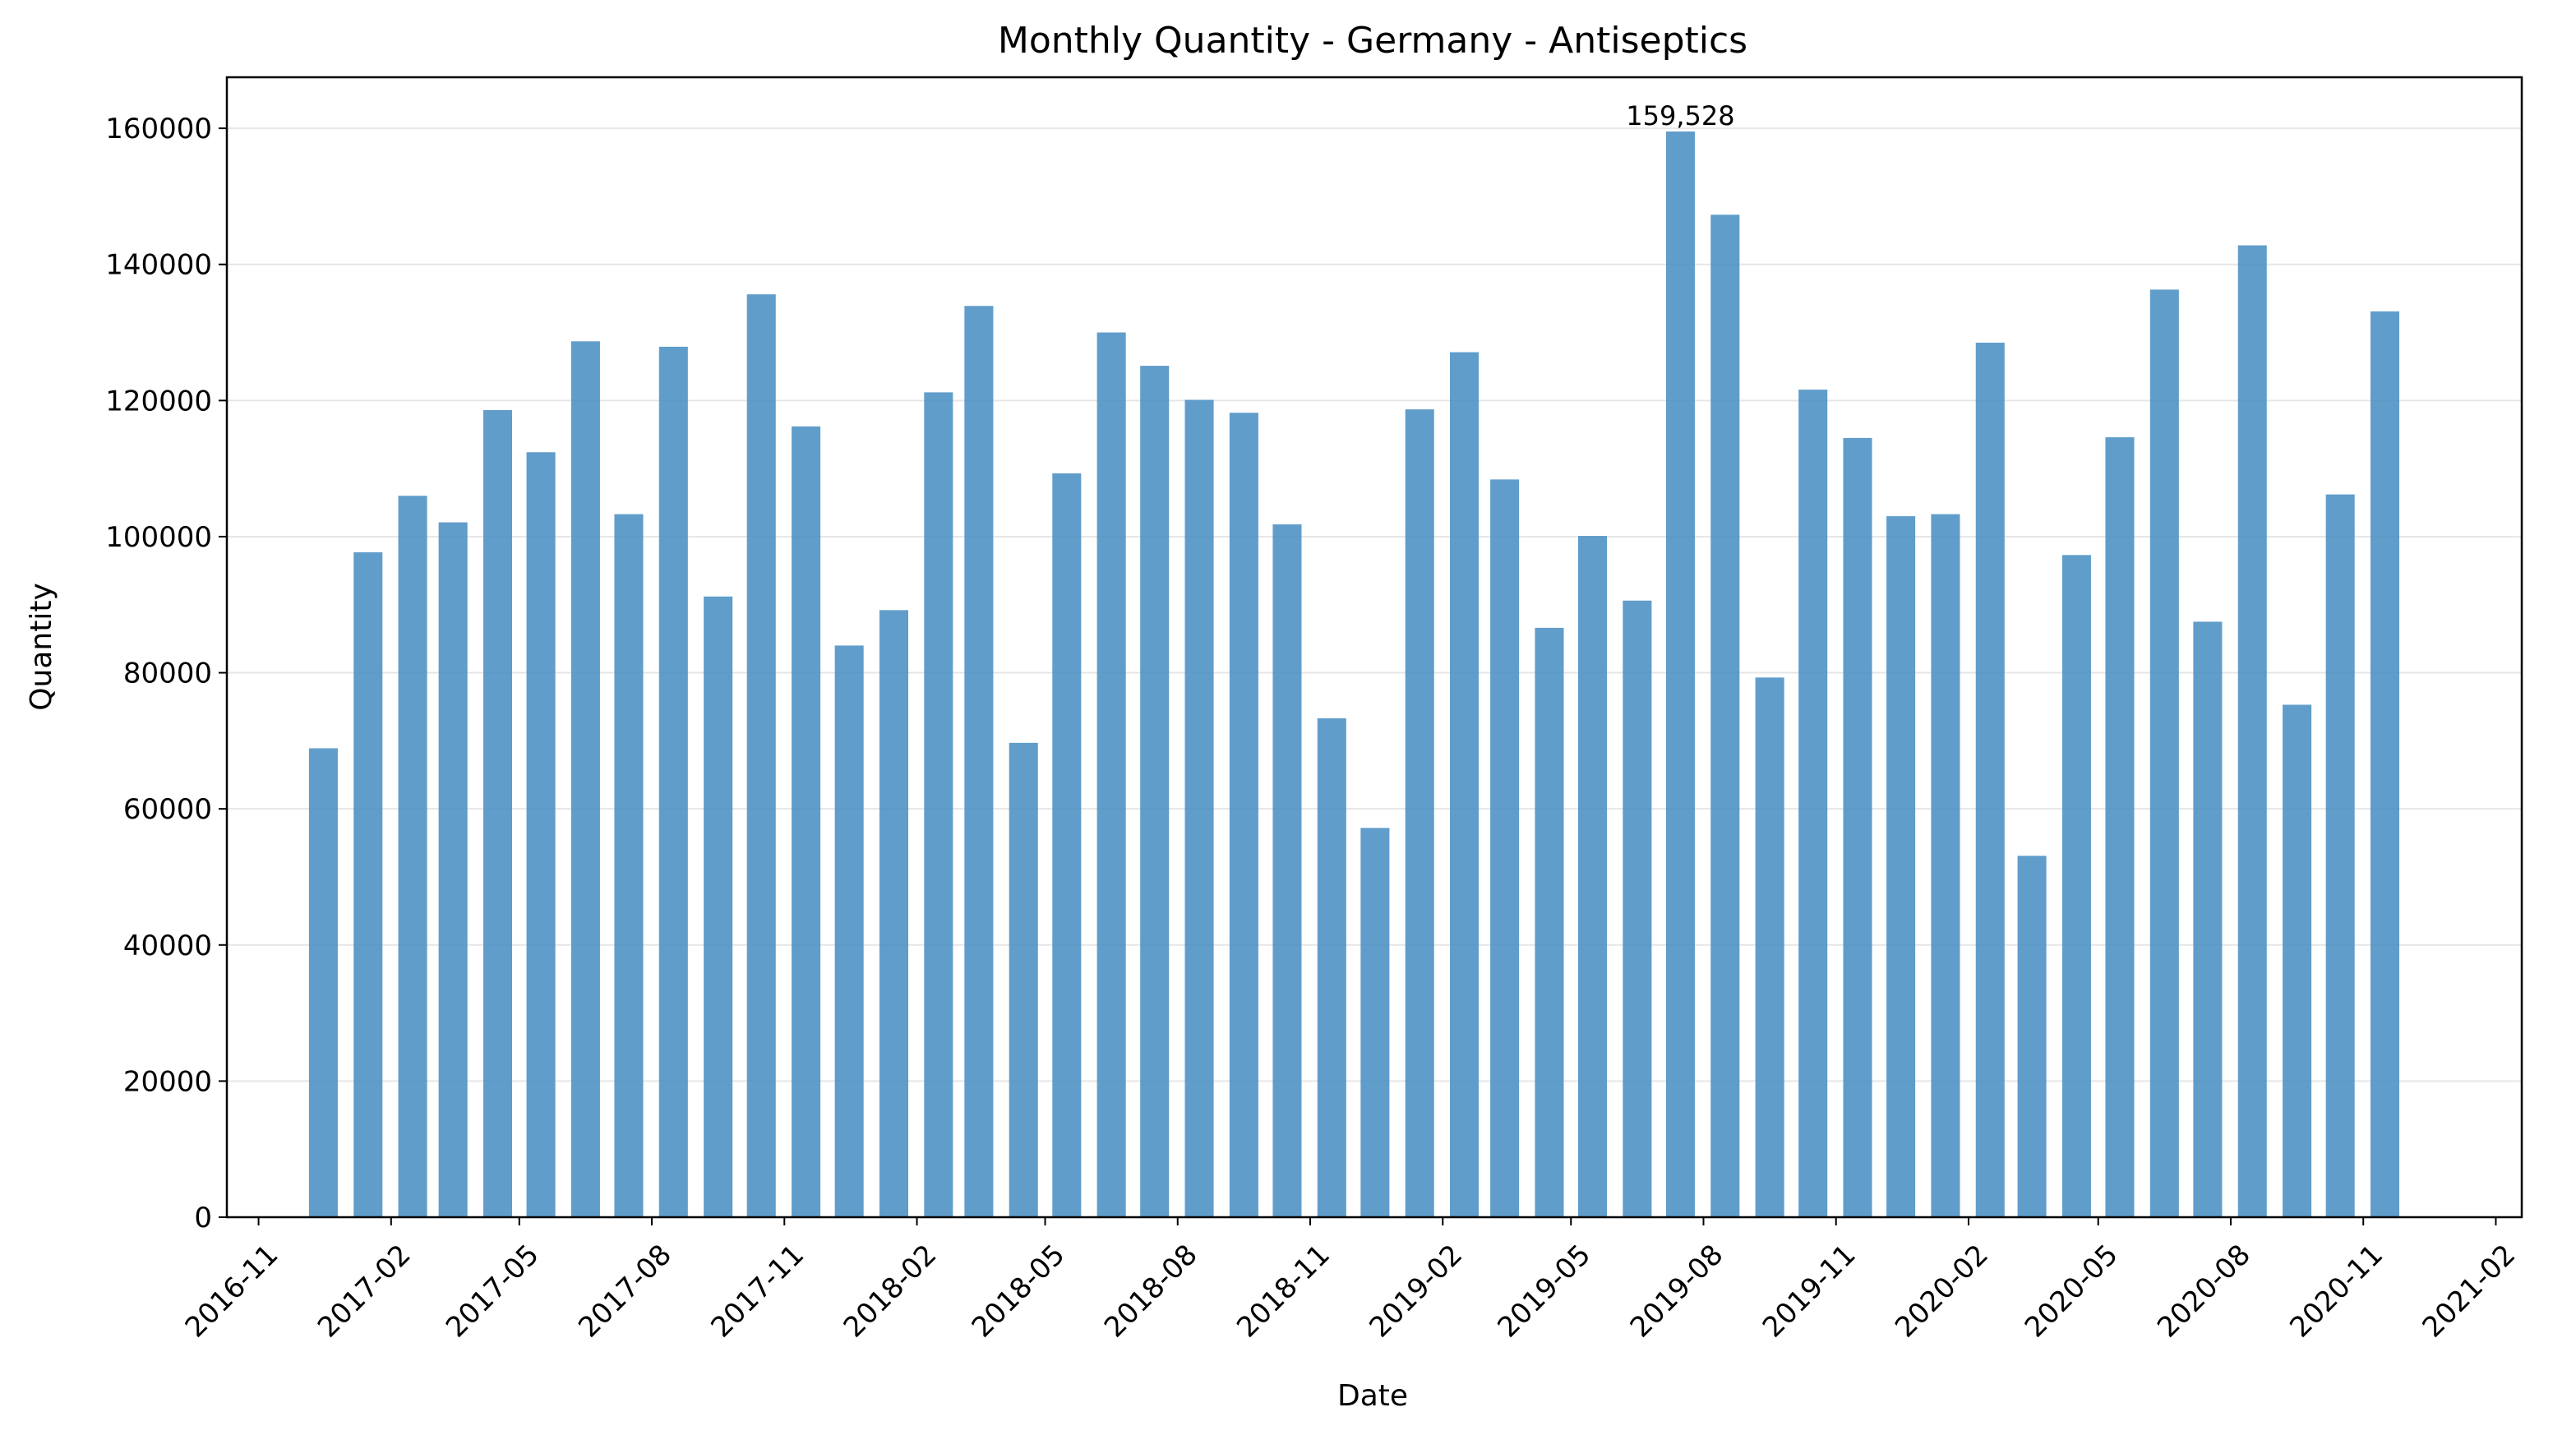 The image size is (2576, 1435). Describe the element at coordinates (168, 946) in the screenshot. I see `y-tick-label: 40000` at that location.